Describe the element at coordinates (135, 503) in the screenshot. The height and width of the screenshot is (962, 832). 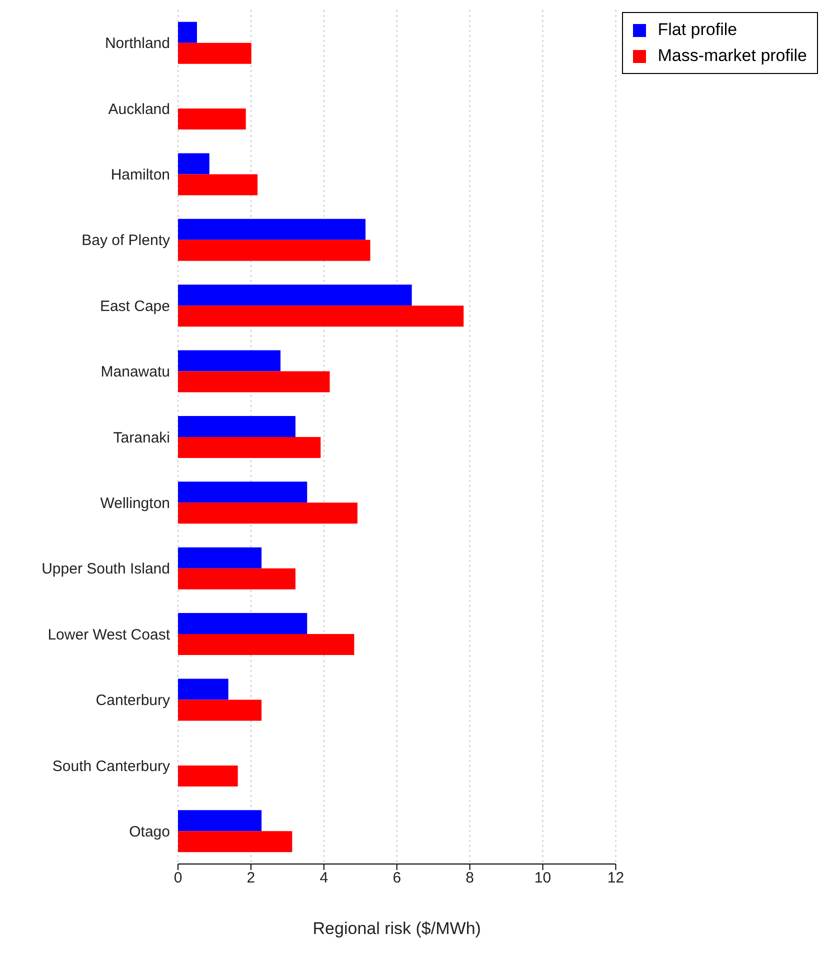
I see `y-tick-label: Wellington` at that location.